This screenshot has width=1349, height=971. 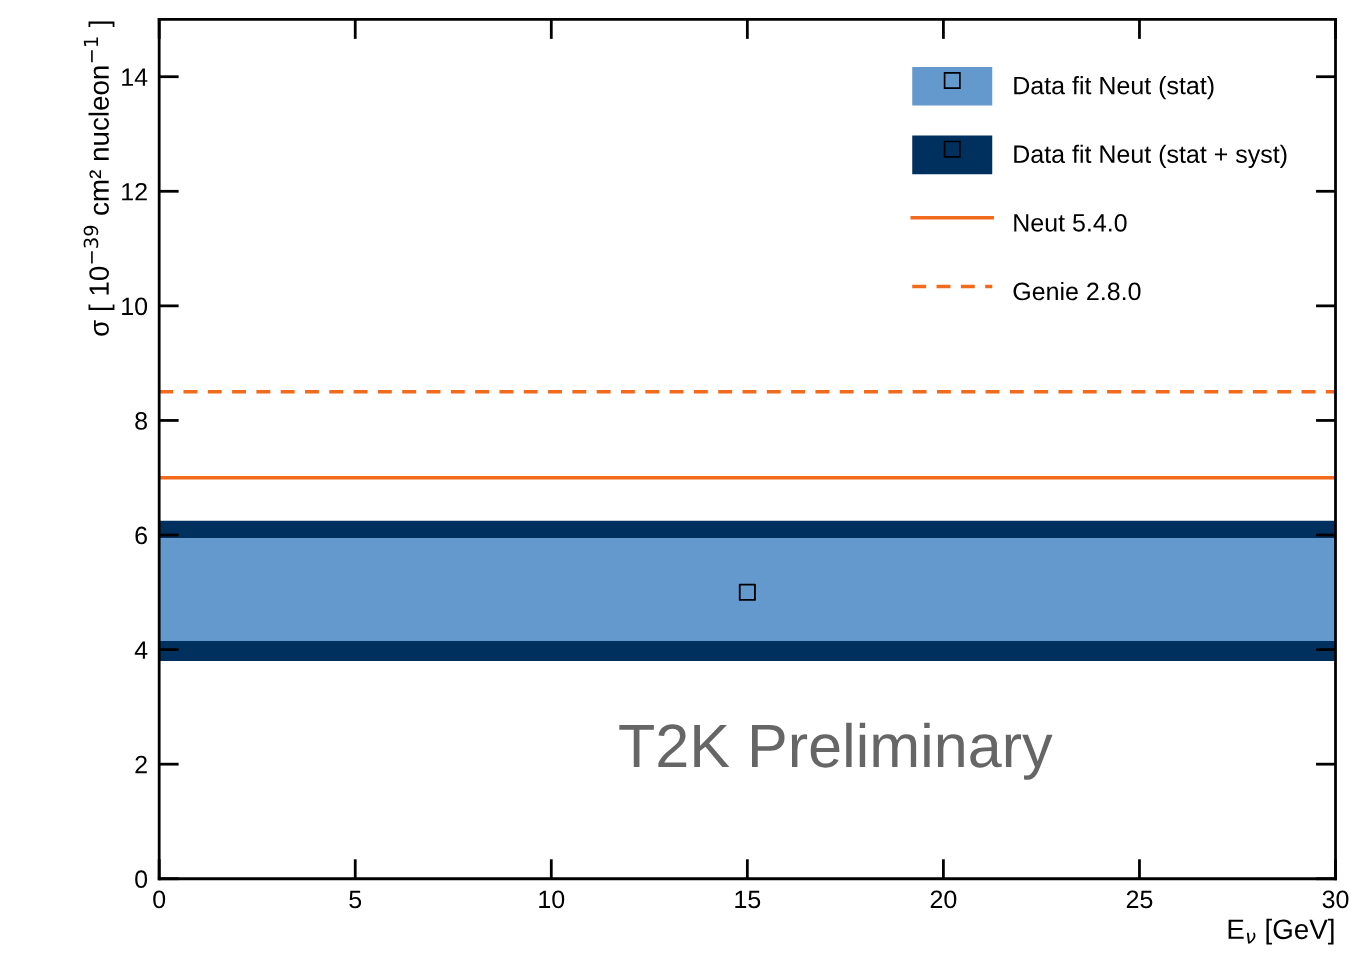 What do you see at coordinates (552, 899) in the screenshot?
I see `x-tick-label: 10` at bounding box center [552, 899].